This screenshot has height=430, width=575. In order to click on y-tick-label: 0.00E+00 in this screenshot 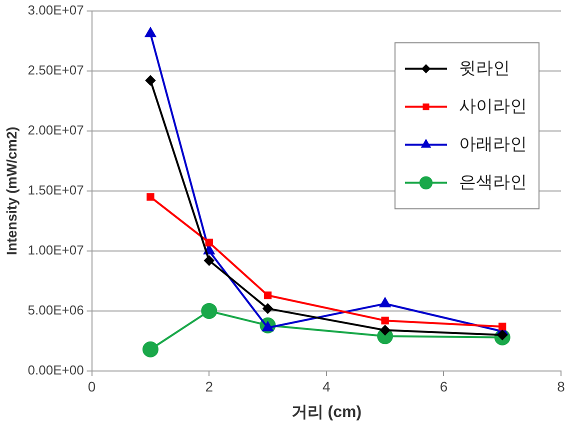, I will do `click(56, 370)`.